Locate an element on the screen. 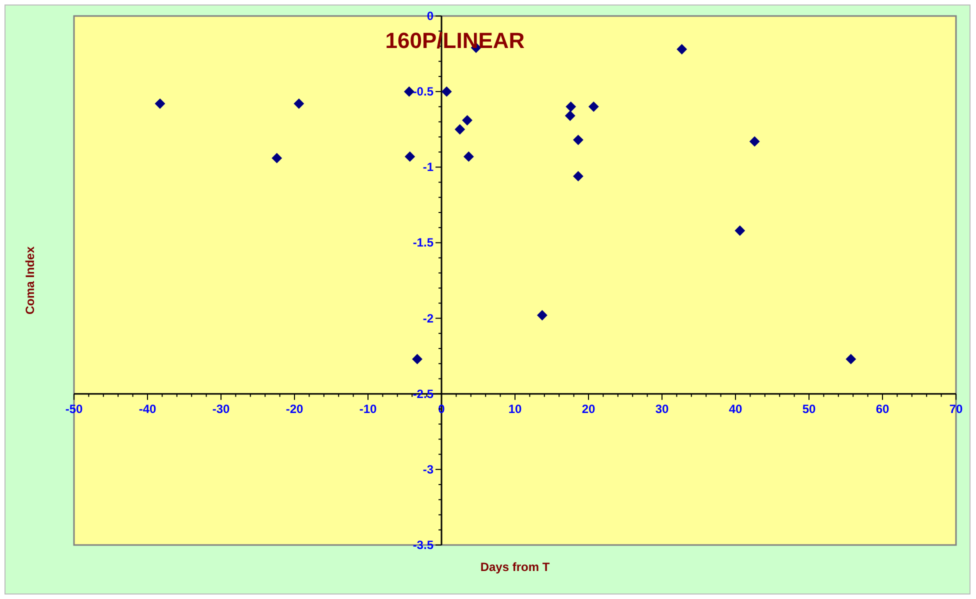 This screenshot has width=976, height=599. y-tick-label: -0.5 is located at coordinates (423, 91).